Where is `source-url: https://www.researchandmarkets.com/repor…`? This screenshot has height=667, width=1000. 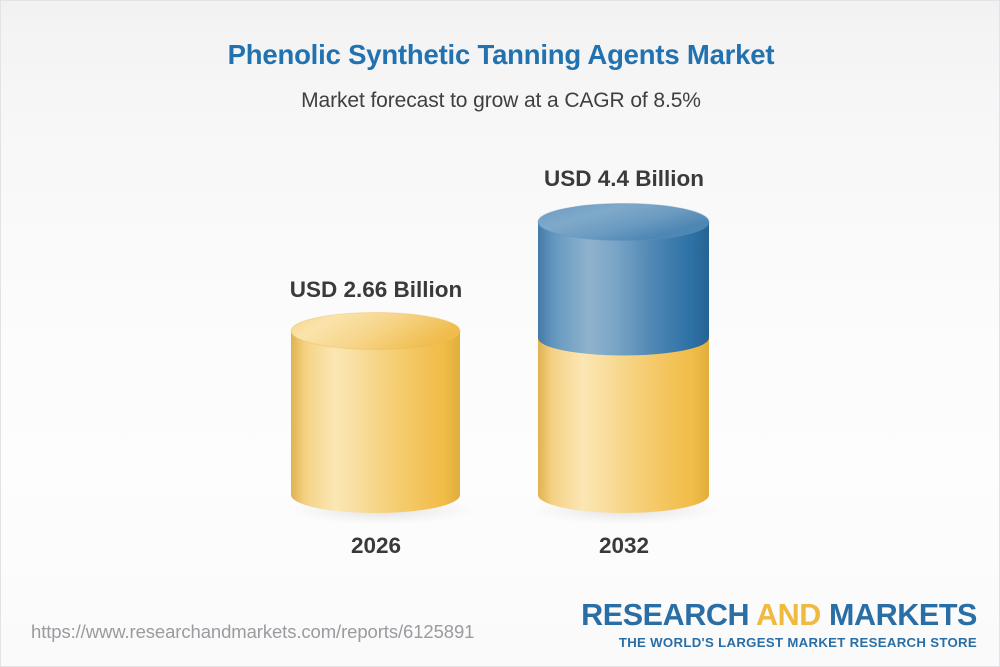
source-url: https://www.researchandmarkets.com/repor… is located at coordinates (253, 631).